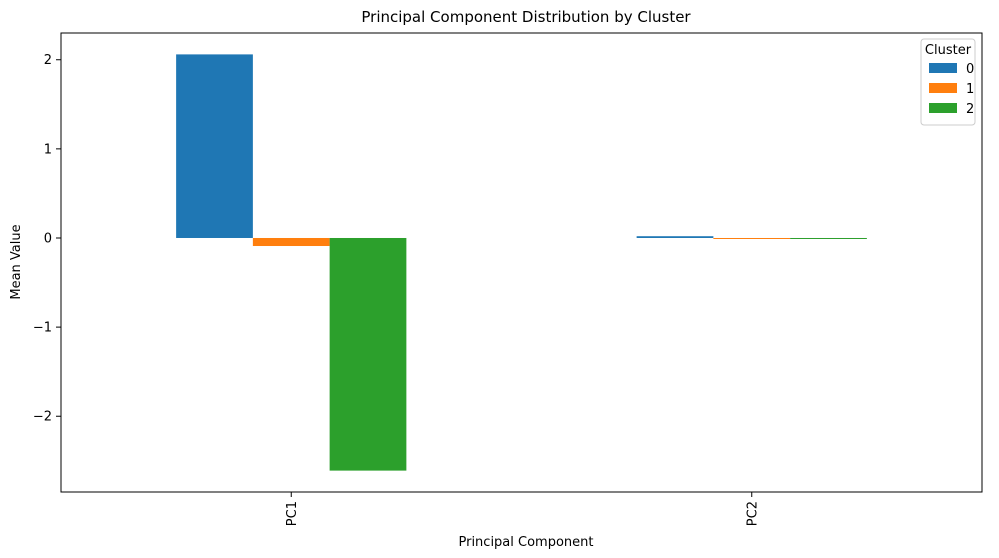 The height and width of the screenshot is (558, 999). Describe the element at coordinates (42, 328) in the screenshot. I see `y-tick-label: −1` at that location.